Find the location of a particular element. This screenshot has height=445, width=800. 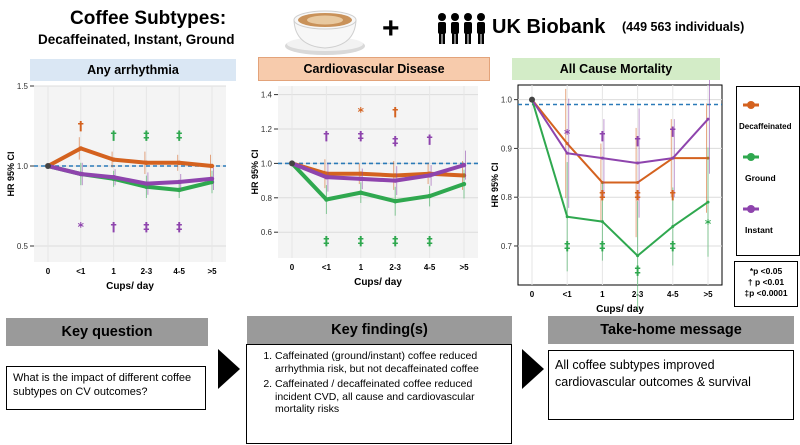

x-tick-label: >5 is located at coordinates (464, 267).